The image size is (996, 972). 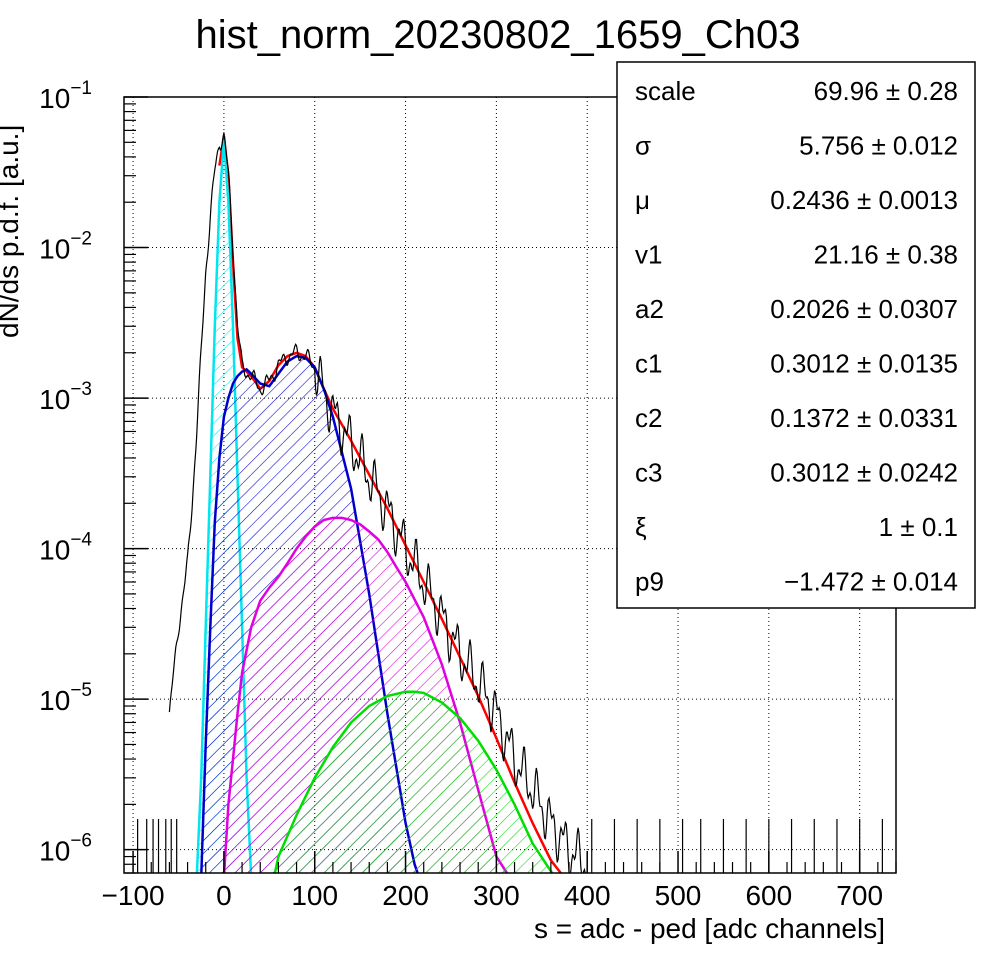 I want to click on x-tick-label: 0, so click(x=224, y=895).